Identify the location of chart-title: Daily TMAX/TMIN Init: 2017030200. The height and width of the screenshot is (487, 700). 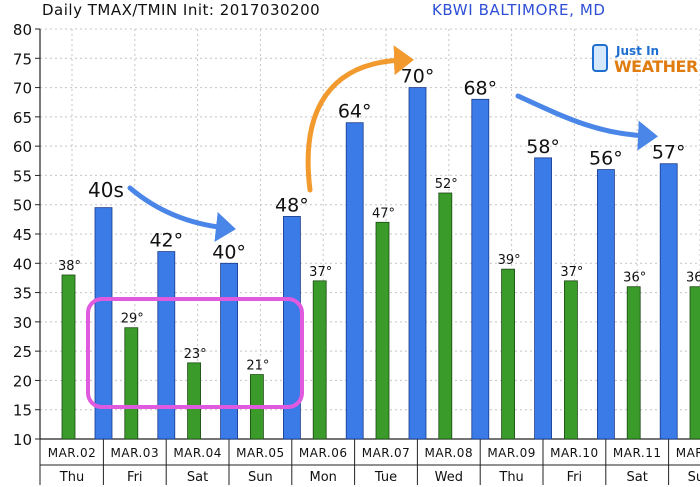
(181, 10).